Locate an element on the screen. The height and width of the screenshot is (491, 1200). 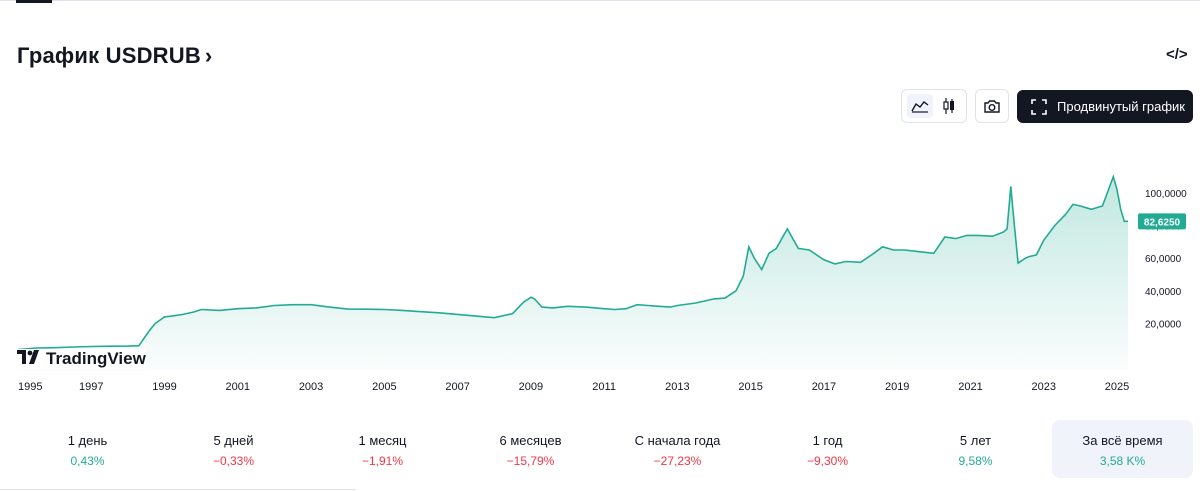
line-chart-icon is located at coordinates (920, 107).